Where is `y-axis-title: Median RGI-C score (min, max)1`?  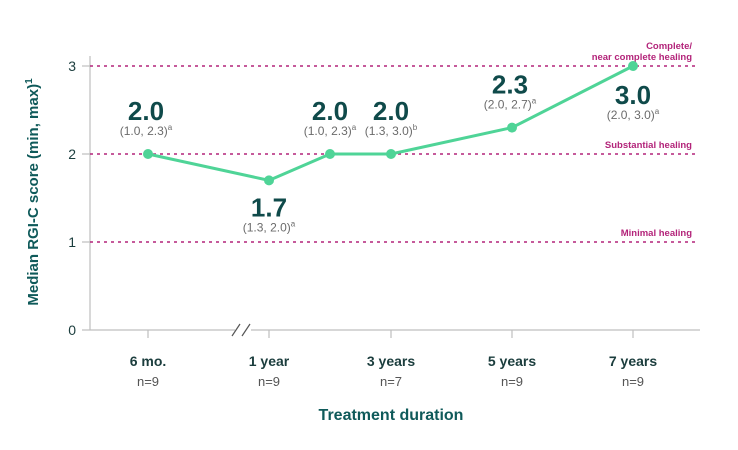
y-axis-title: Median RGI-C score (min, max)1 is located at coordinates (33, 192).